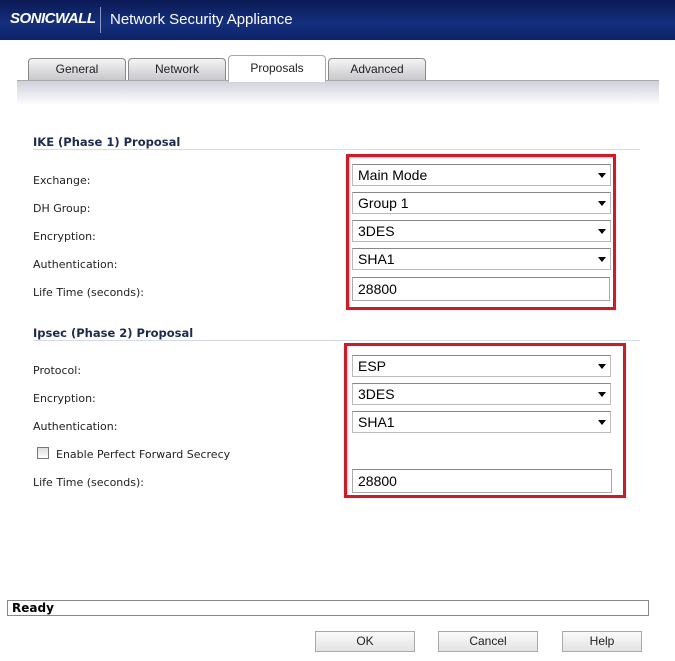 This screenshot has width=675, height=661. Describe the element at coordinates (481, 422) in the screenshot. I see `ipsec-authentication-select: SHA1` at that location.